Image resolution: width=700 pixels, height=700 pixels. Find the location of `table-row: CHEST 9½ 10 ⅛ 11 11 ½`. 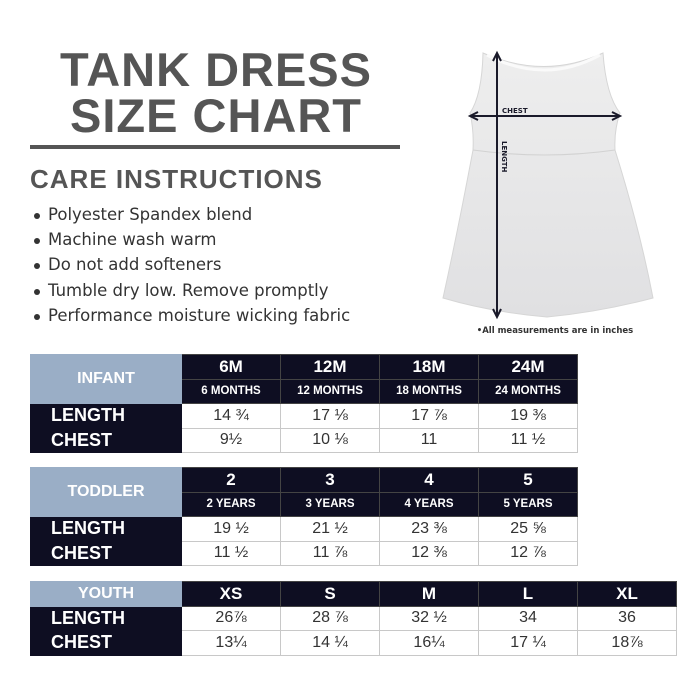

table-row: CHEST 9½ 10 ⅛ 11 11 ½ is located at coordinates (304, 440).